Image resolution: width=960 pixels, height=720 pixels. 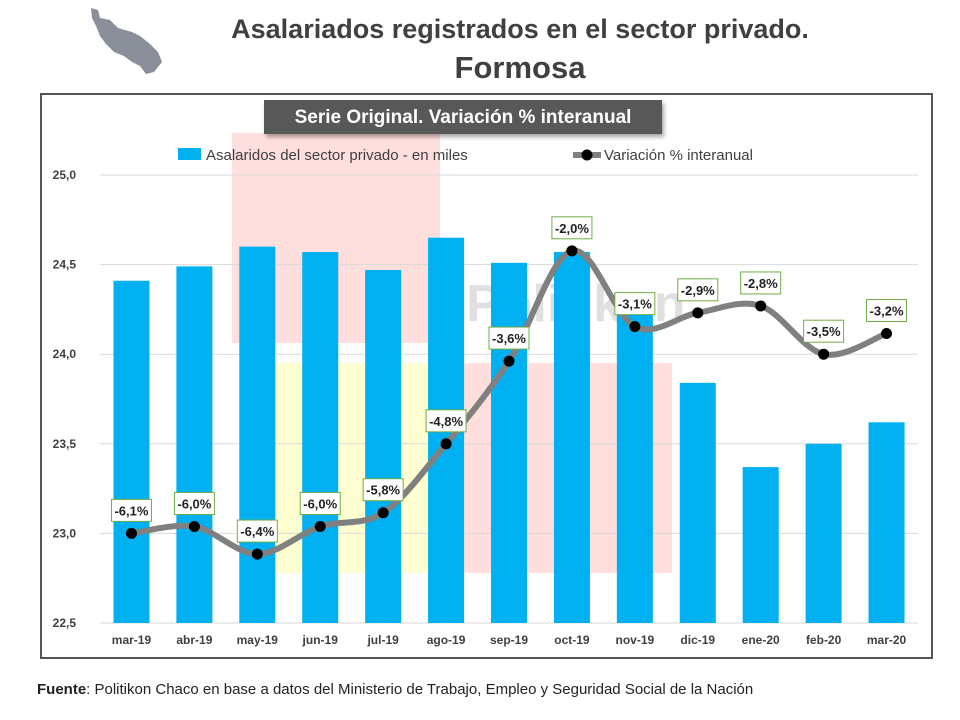 I want to click on y-tick-label: 23,0, so click(x=65, y=533).